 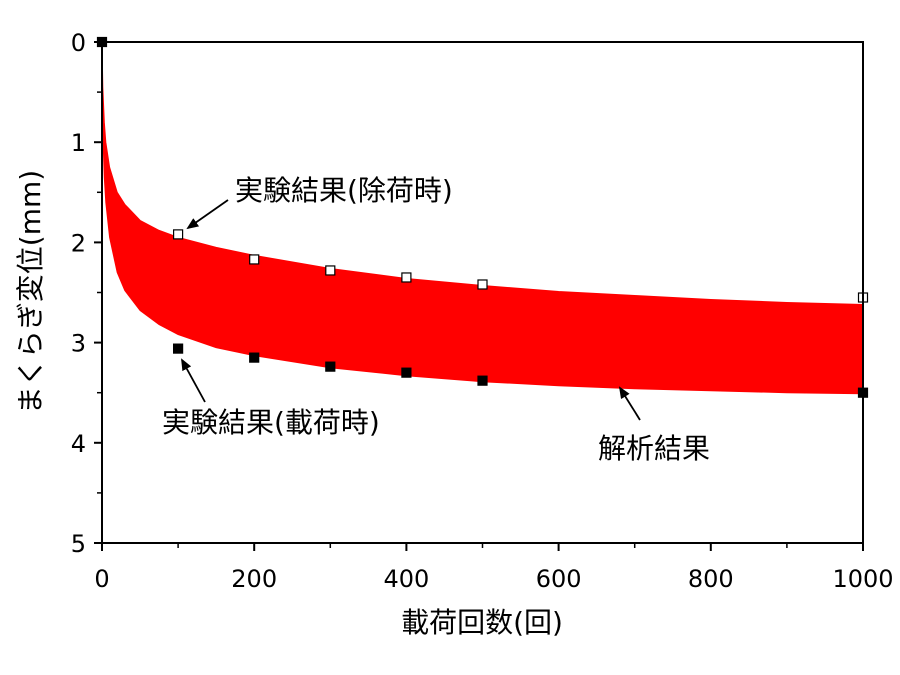 I want to click on annotation-analysis: 解析結果, so click(x=654, y=448).